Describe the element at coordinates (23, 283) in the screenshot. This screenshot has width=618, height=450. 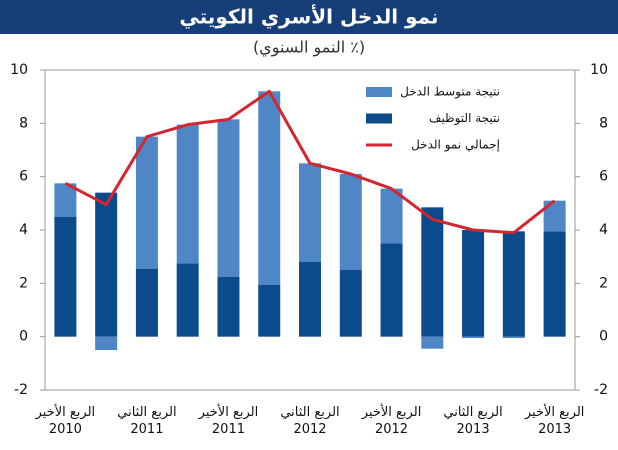
I see `y-tick-label: 2` at that location.